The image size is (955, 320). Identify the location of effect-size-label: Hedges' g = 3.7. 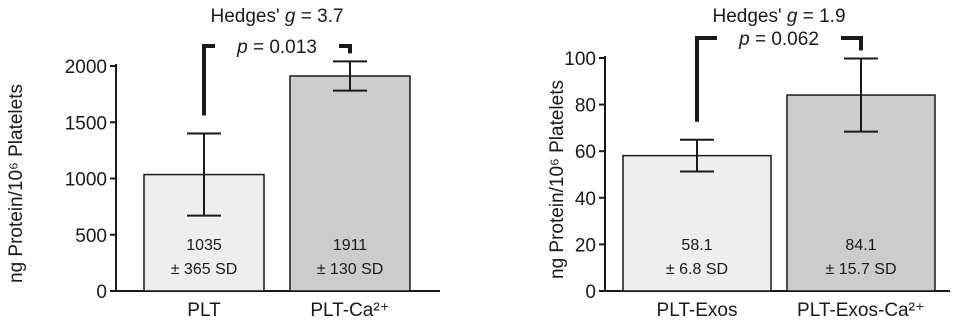
(276, 16).